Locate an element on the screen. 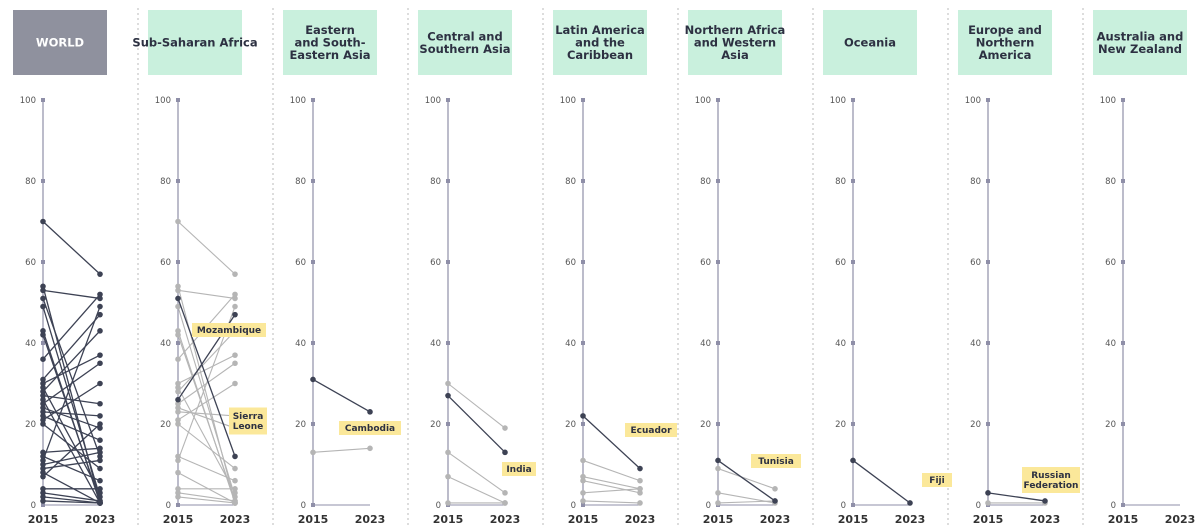  panel-header-title: Latin America and the Caribbean is located at coordinates (600, 42).